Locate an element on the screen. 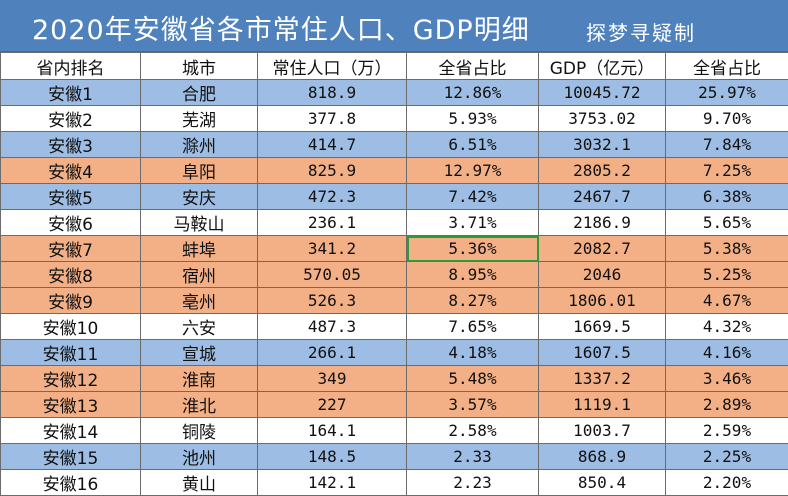 This screenshot has height=496, width=788. cell-rank: 安徽12 is located at coordinates (71, 379).